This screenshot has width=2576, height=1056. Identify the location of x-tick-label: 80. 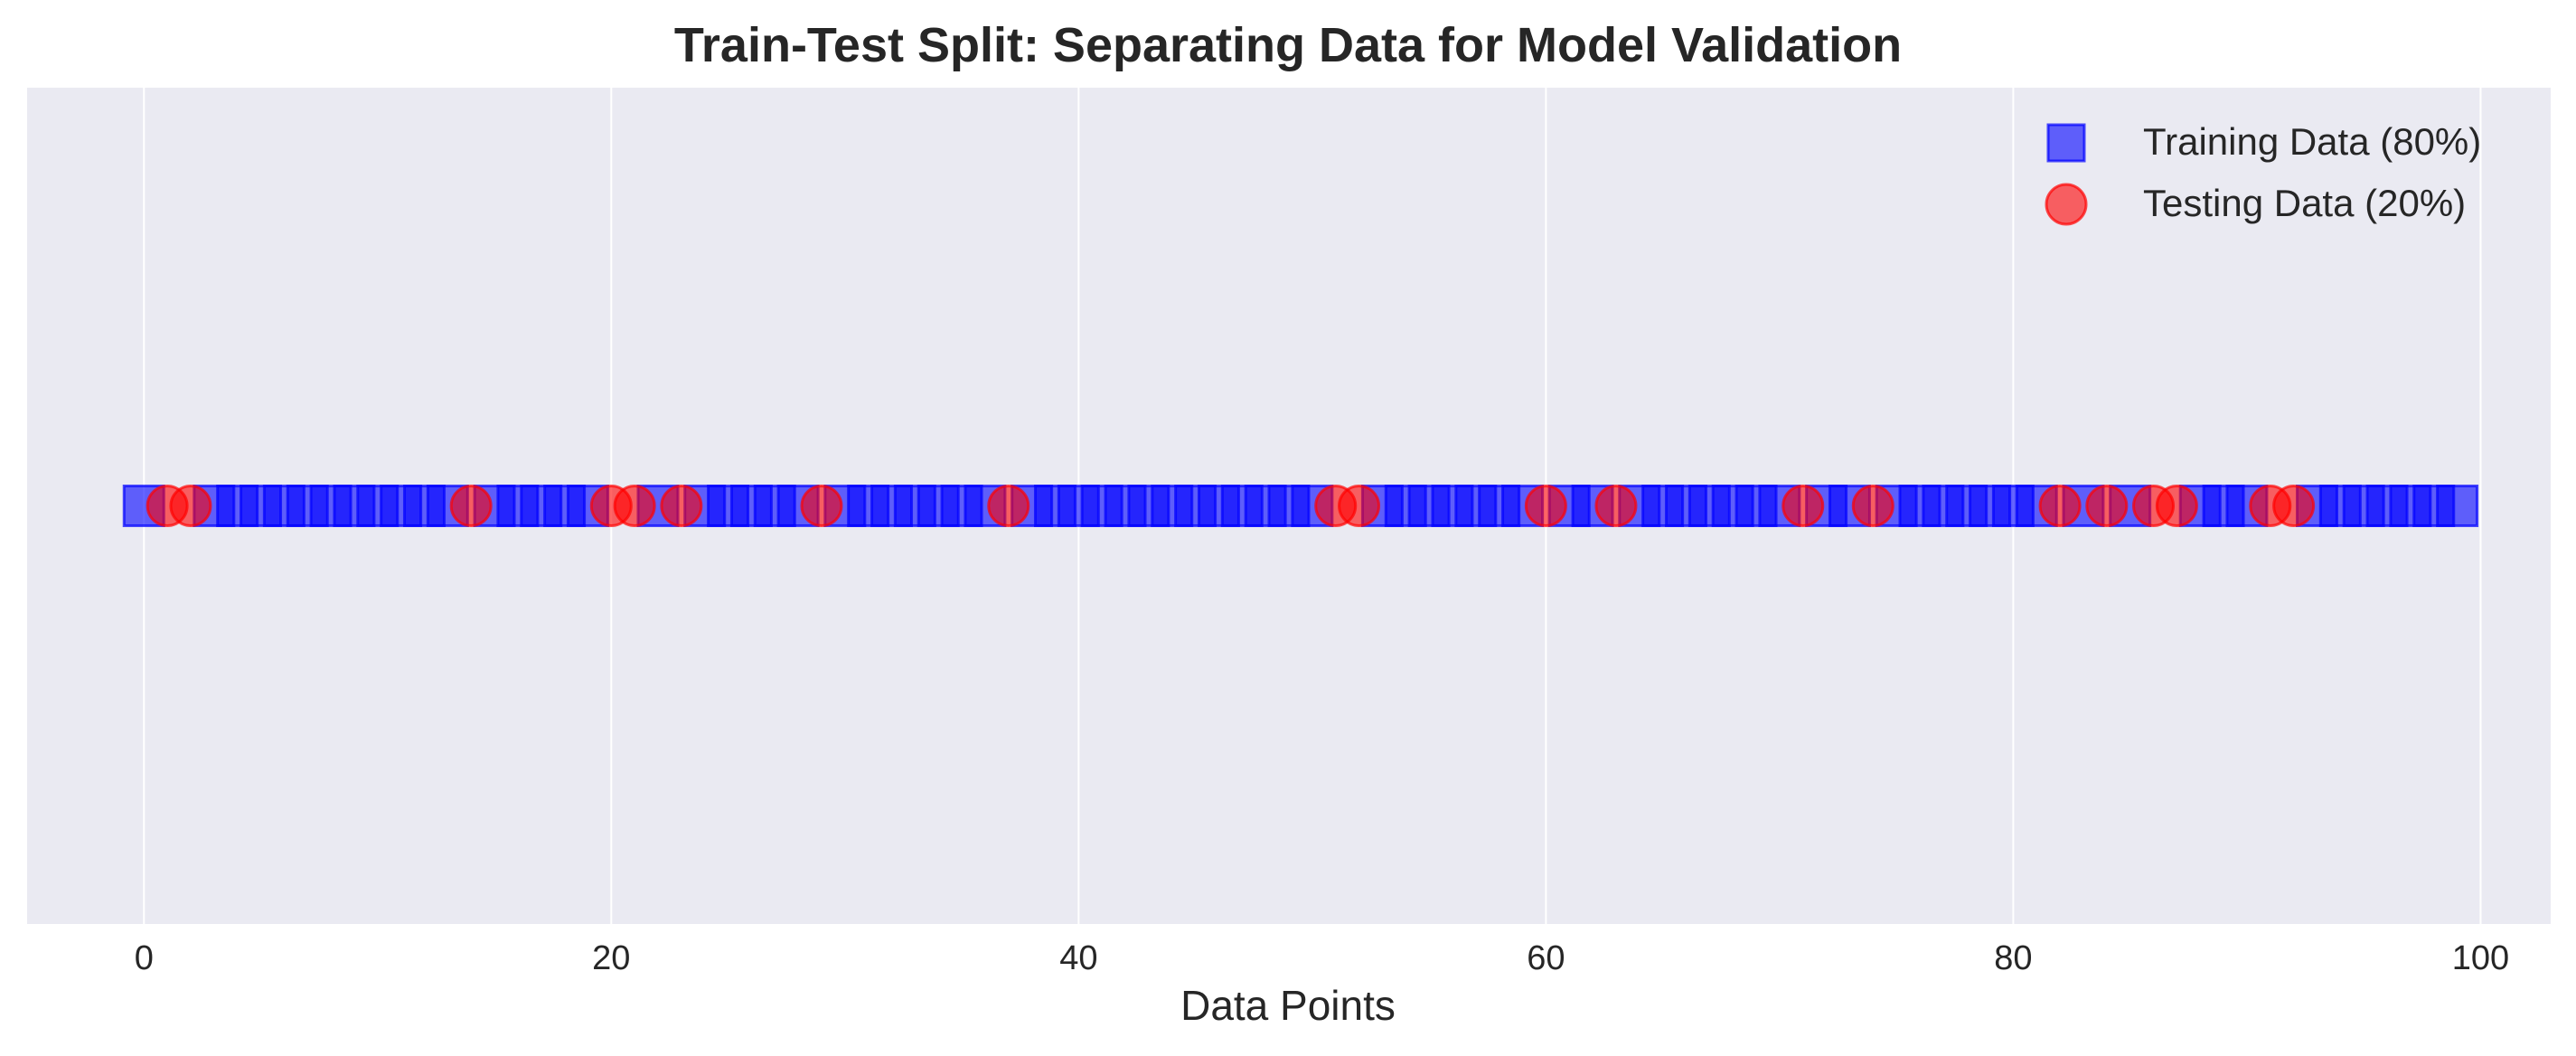
(2013, 958).